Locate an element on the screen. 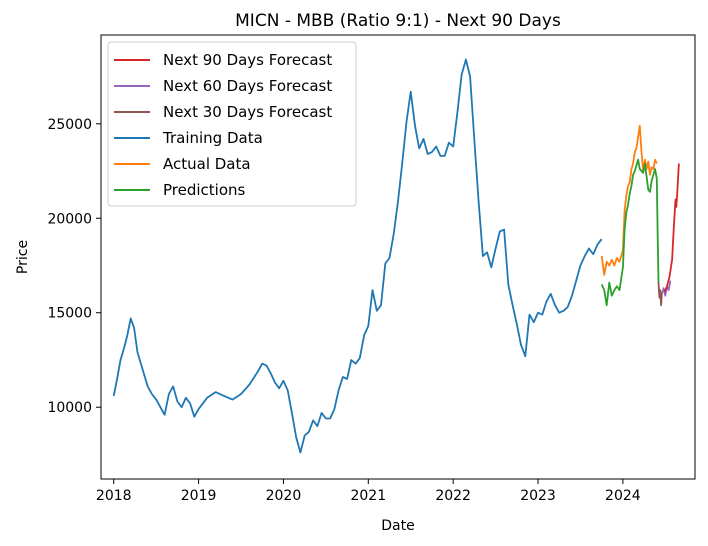 This screenshot has width=708, height=546. x-axis-label: Date is located at coordinates (397, 526).